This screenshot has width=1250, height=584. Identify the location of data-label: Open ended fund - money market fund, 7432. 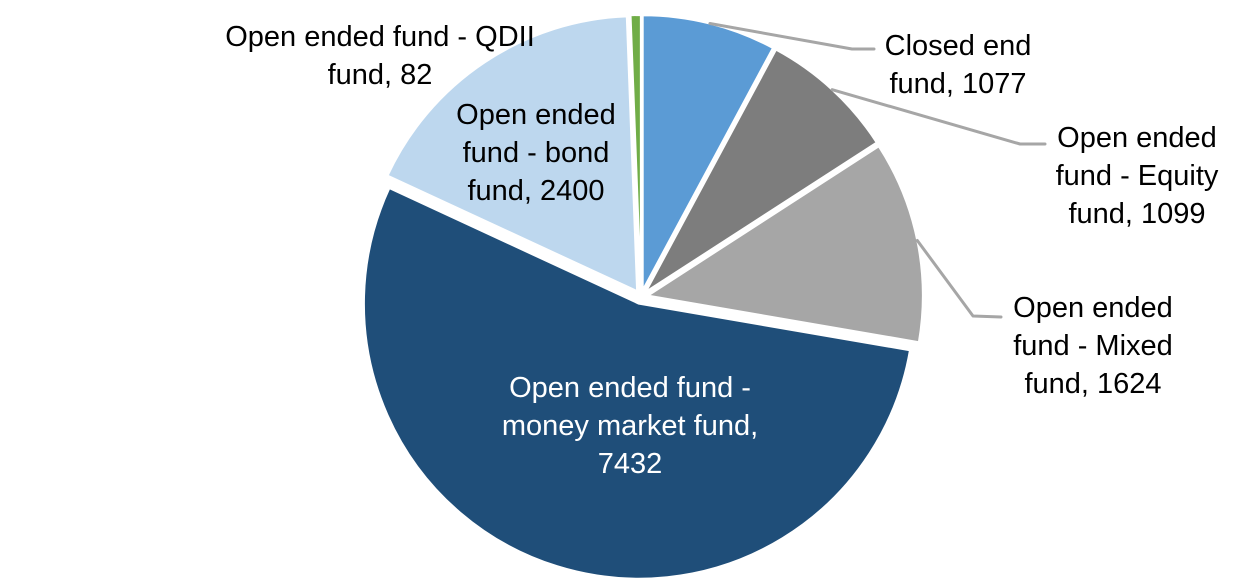
(630, 426).